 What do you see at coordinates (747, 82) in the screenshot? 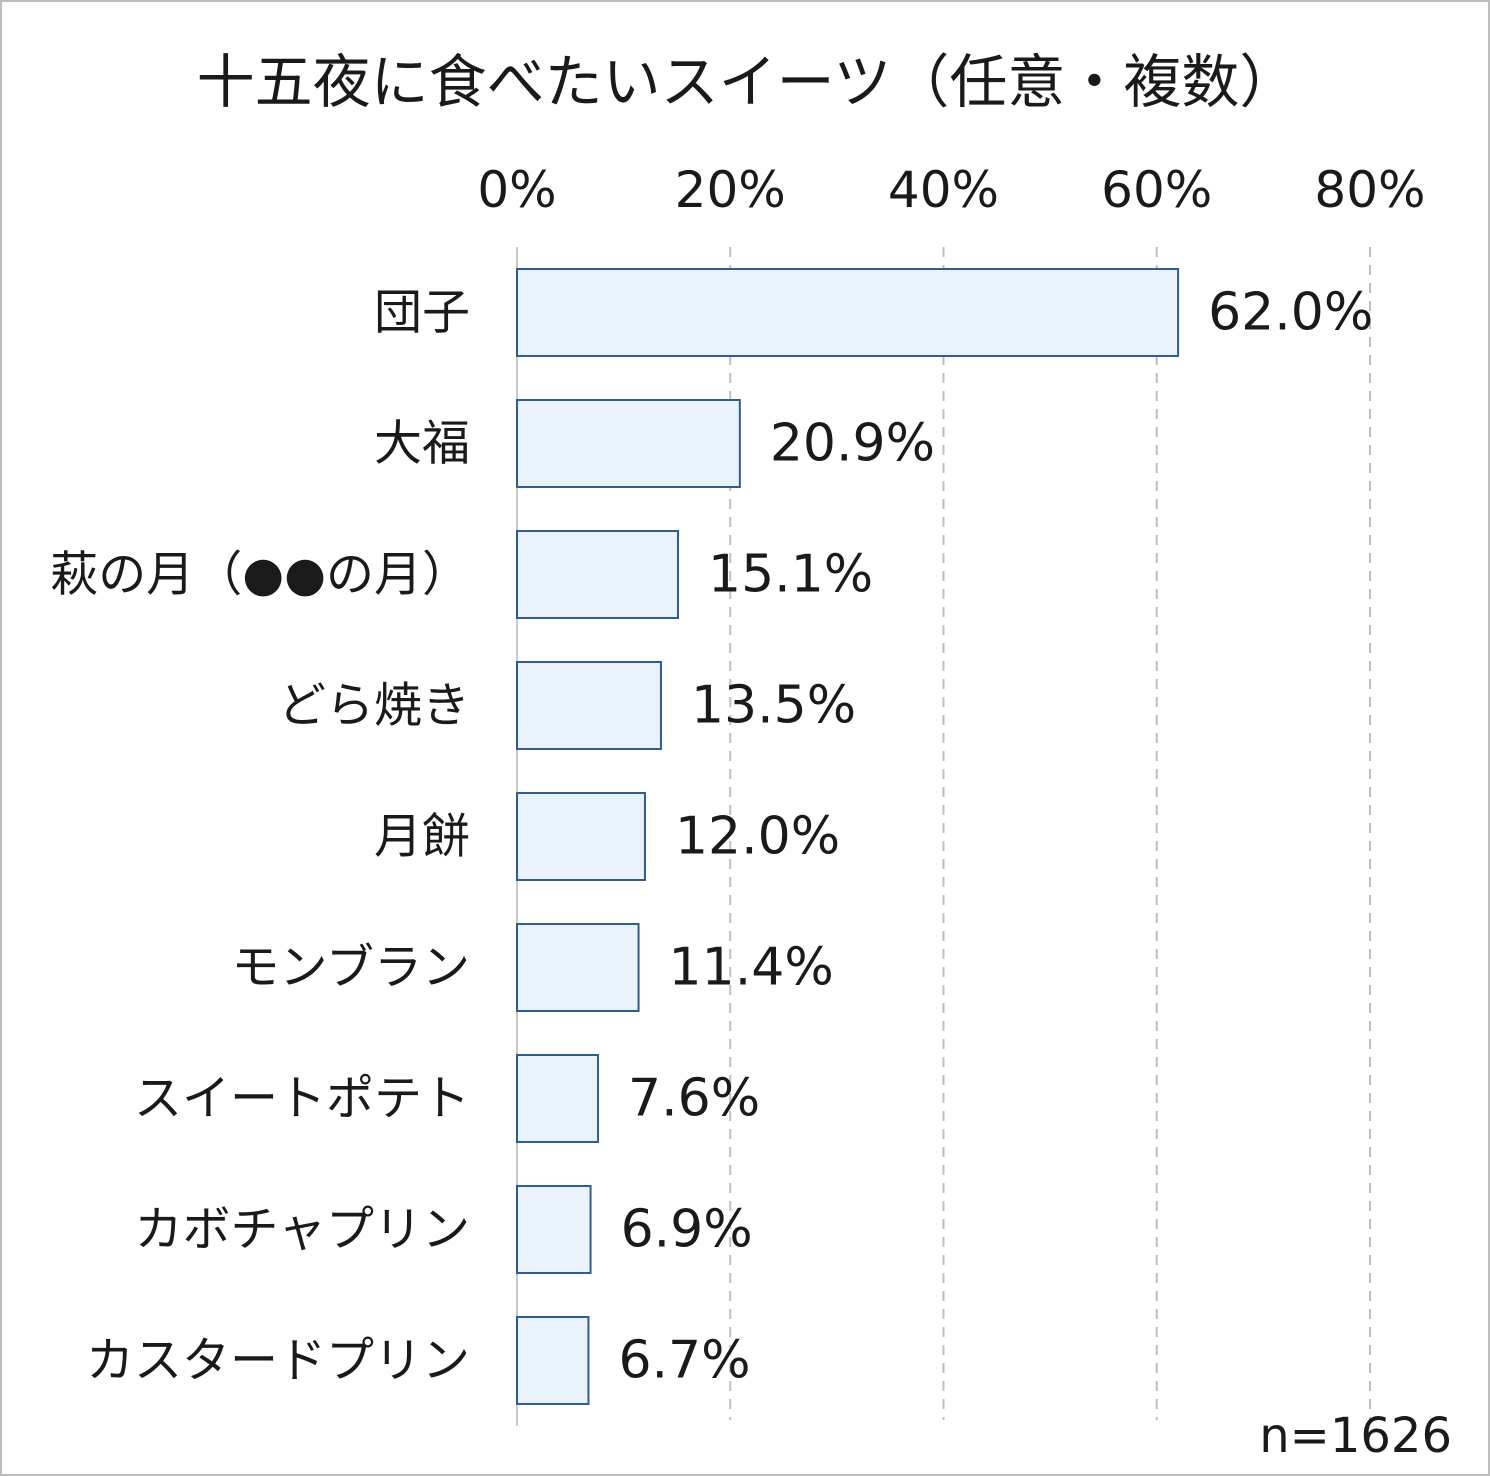
I see `chart-title: 十五夜に食べたいスイーツ（任意・複数）` at bounding box center [747, 82].